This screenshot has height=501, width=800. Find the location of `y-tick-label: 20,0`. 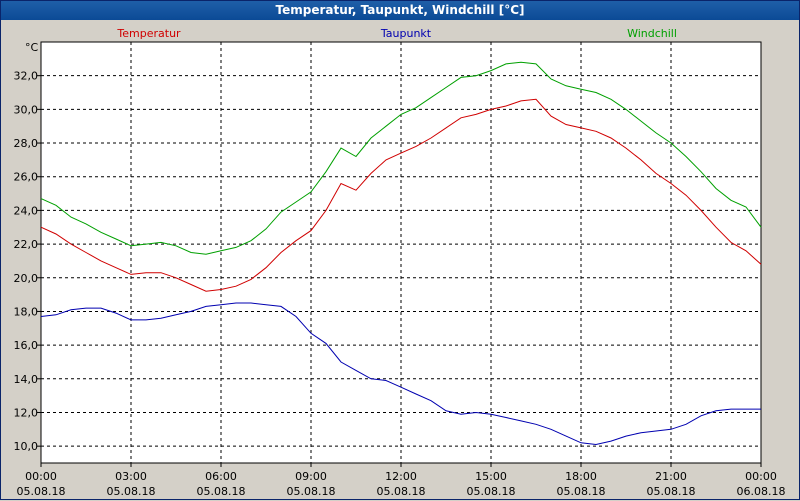

y-tick-label: 20,0 is located at coordinates (26, 278).